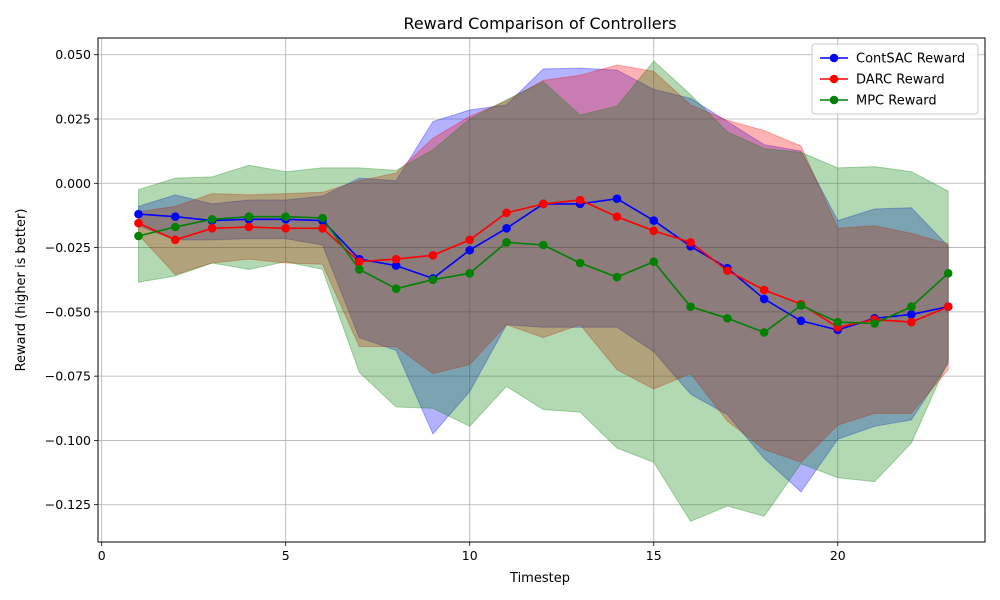 Image resolution: width=1000 pixels, height=600 pixels. I want to click on legend-marker-contsac-reward, so click(834, 58).